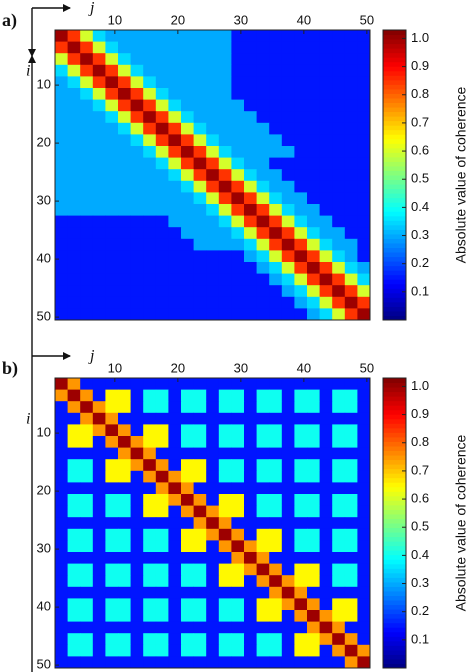 The image size is (474, 672). I want to click on colorbar-tick-label: 0.8, so click(420, 93).